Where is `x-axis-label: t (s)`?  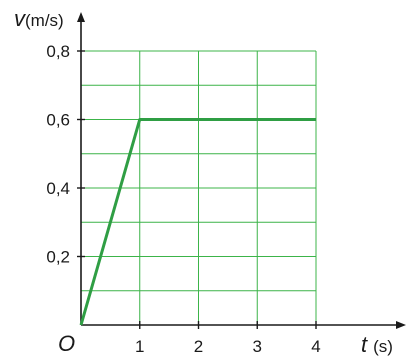 x-axis-label: t (s) is located at coordinates (377, 344).